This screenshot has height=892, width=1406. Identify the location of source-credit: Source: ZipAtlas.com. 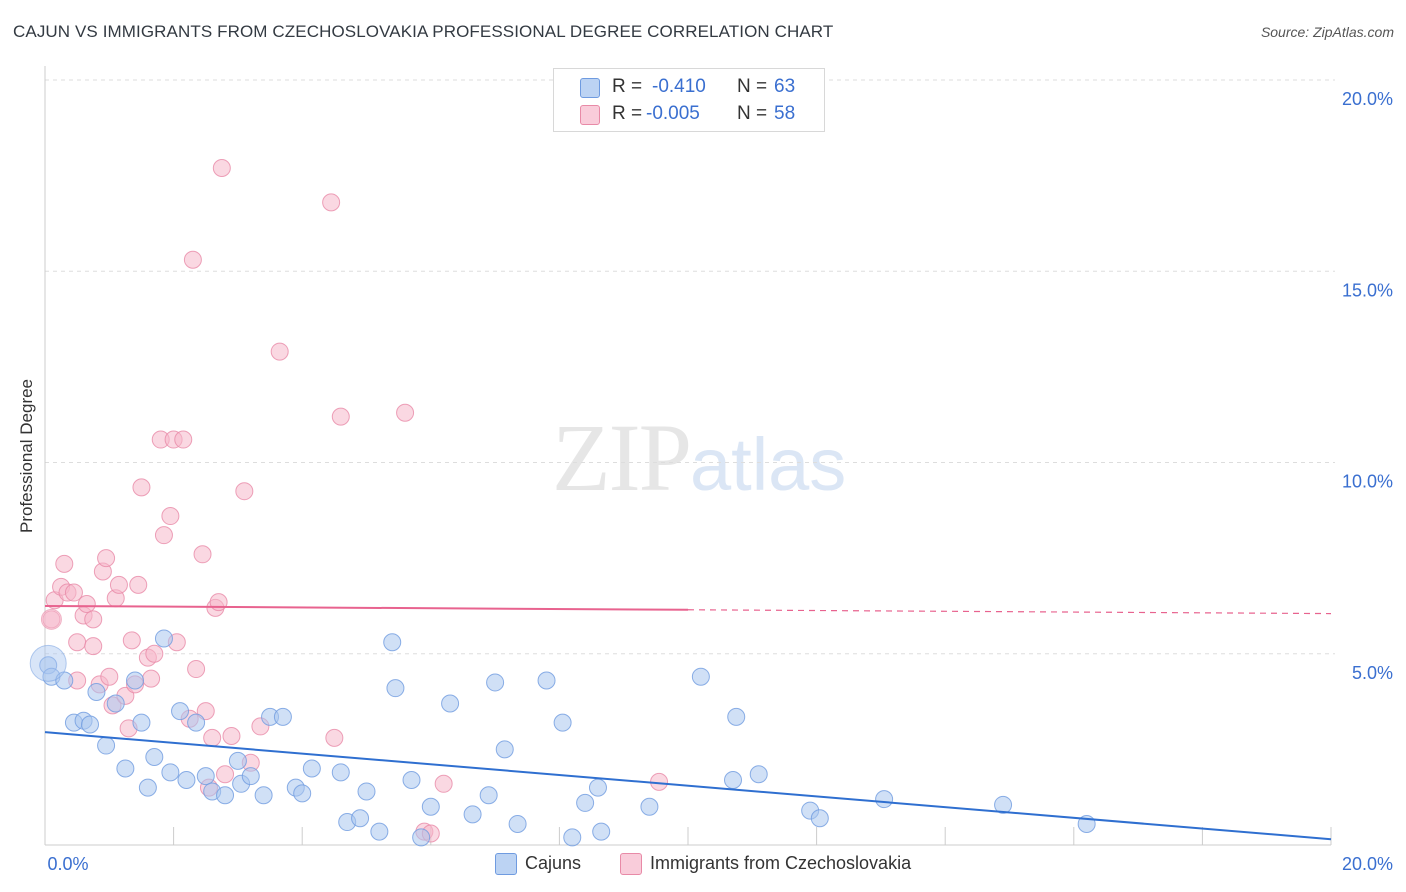
(1327, 32).